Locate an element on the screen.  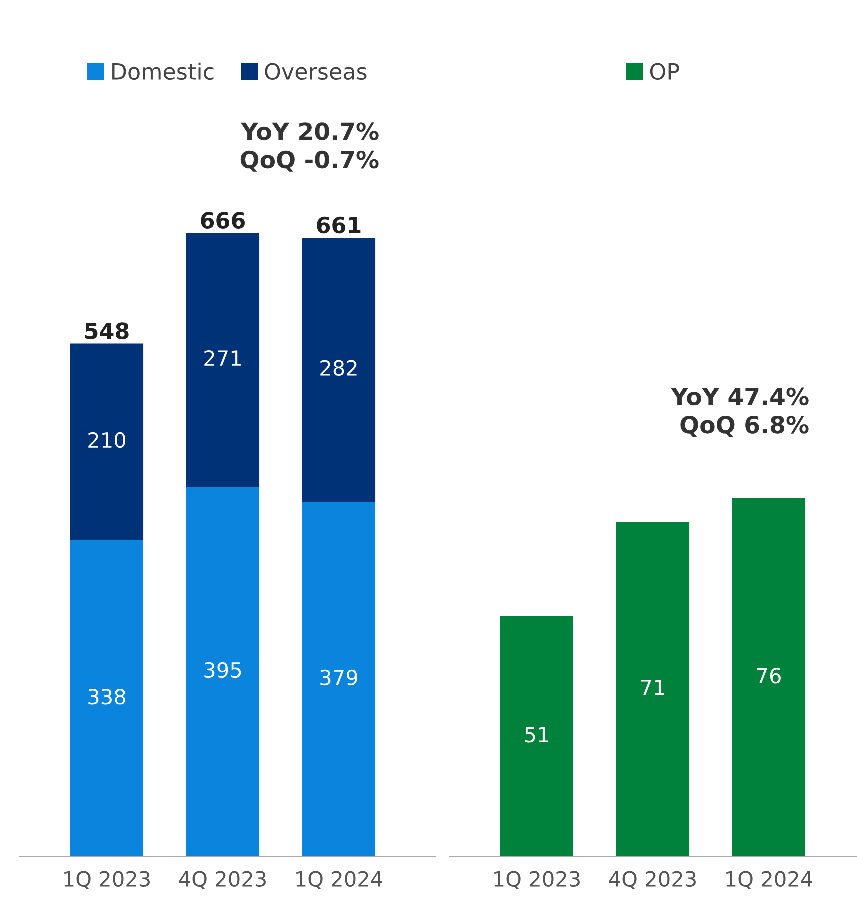
text: YoY 47.4% QoQ 6.8% is located at coordinates (739, 412).